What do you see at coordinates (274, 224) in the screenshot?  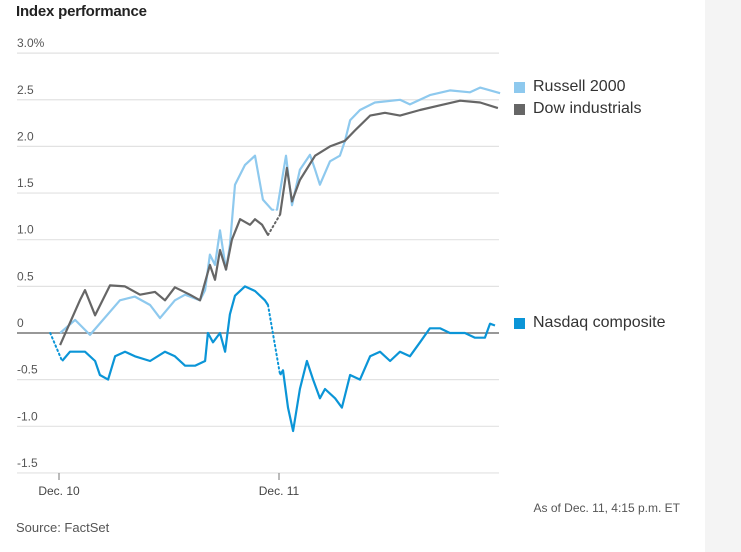 I see `series-gap-dow` at bounding box center [274, 224].